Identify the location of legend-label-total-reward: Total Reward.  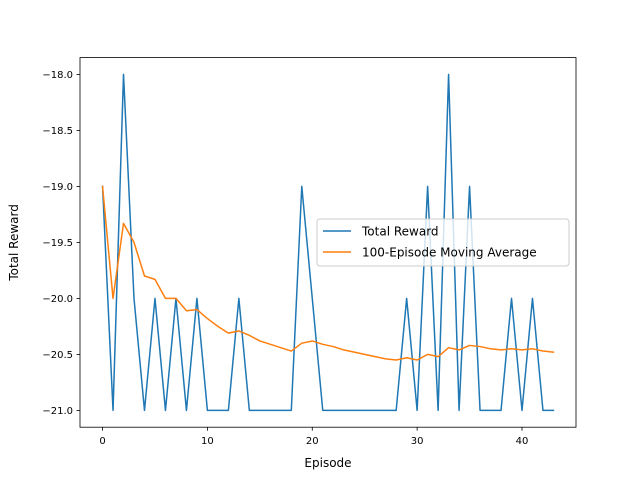
(400, 232).